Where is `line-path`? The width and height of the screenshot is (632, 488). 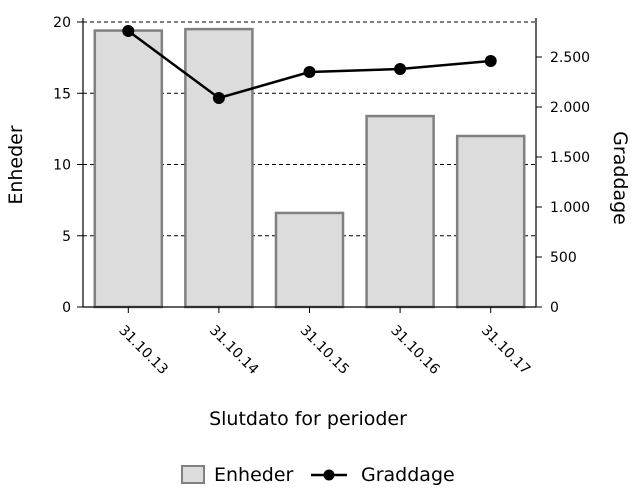 line-path is located at coordinates (309, 64).